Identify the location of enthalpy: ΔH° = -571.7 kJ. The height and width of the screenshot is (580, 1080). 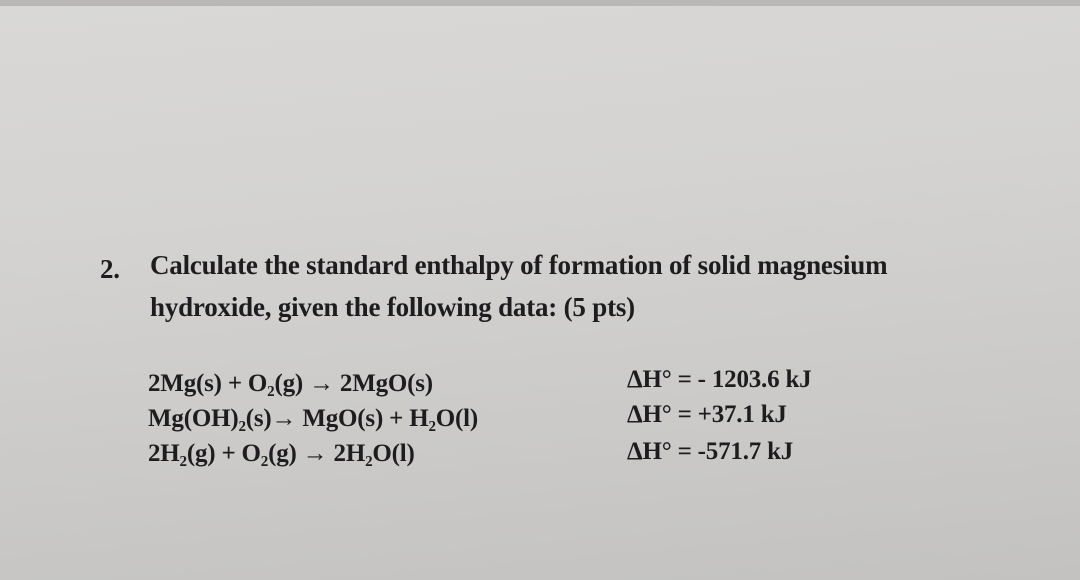
(710, 451).